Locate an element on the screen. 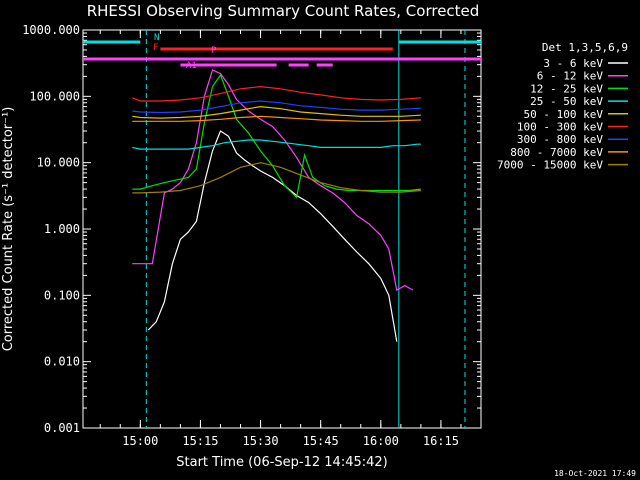 This screenshot has width=640, height=480. flag-label-p: P is located at coordinates (214, 51).